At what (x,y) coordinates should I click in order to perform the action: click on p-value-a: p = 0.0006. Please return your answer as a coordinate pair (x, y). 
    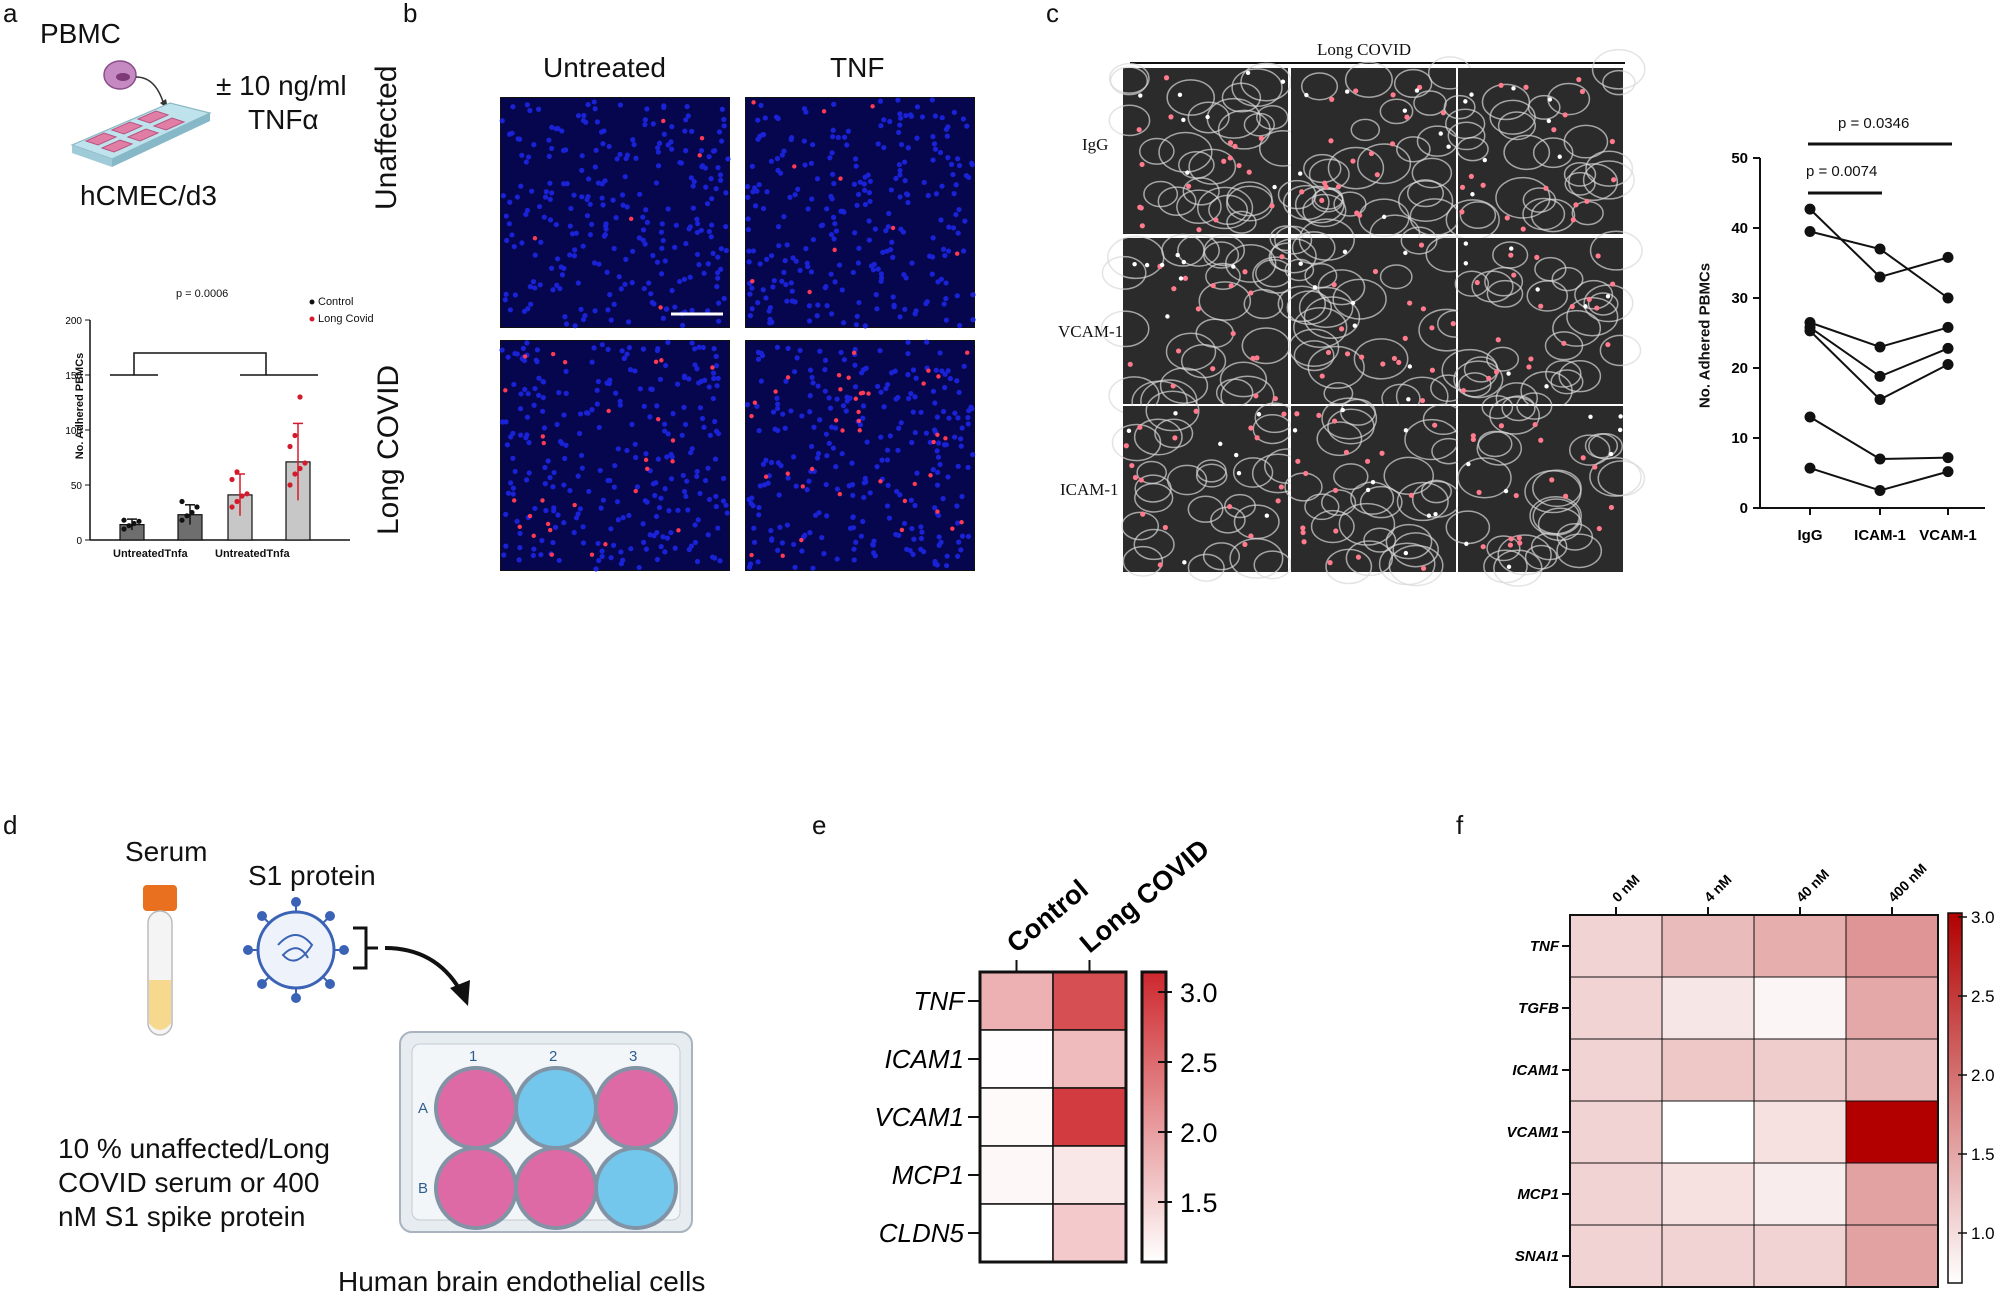
    Looking at the image, I should click on (202, 294).